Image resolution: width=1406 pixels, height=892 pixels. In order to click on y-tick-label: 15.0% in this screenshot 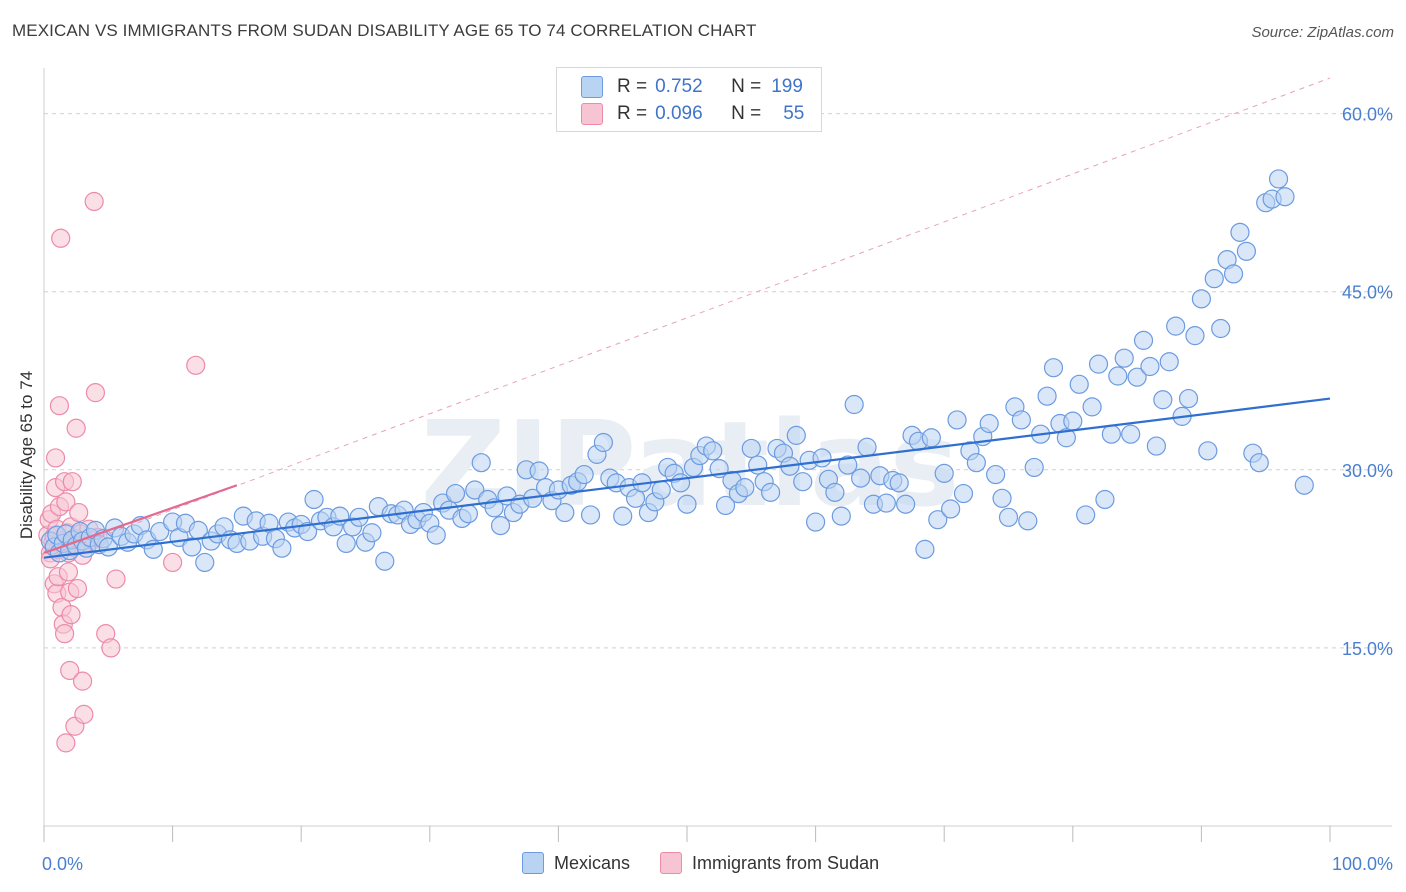, I will do `click(1367, 649)`.